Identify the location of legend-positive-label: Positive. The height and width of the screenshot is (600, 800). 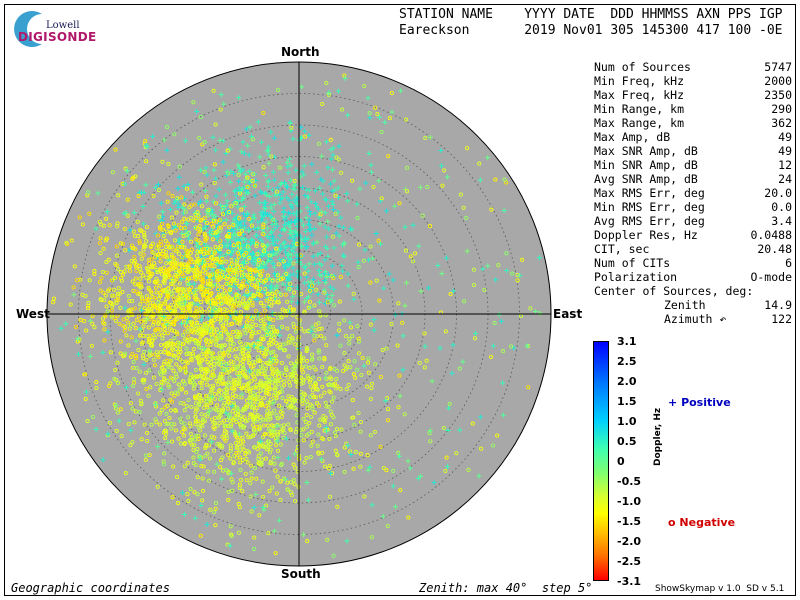
(706, 402).